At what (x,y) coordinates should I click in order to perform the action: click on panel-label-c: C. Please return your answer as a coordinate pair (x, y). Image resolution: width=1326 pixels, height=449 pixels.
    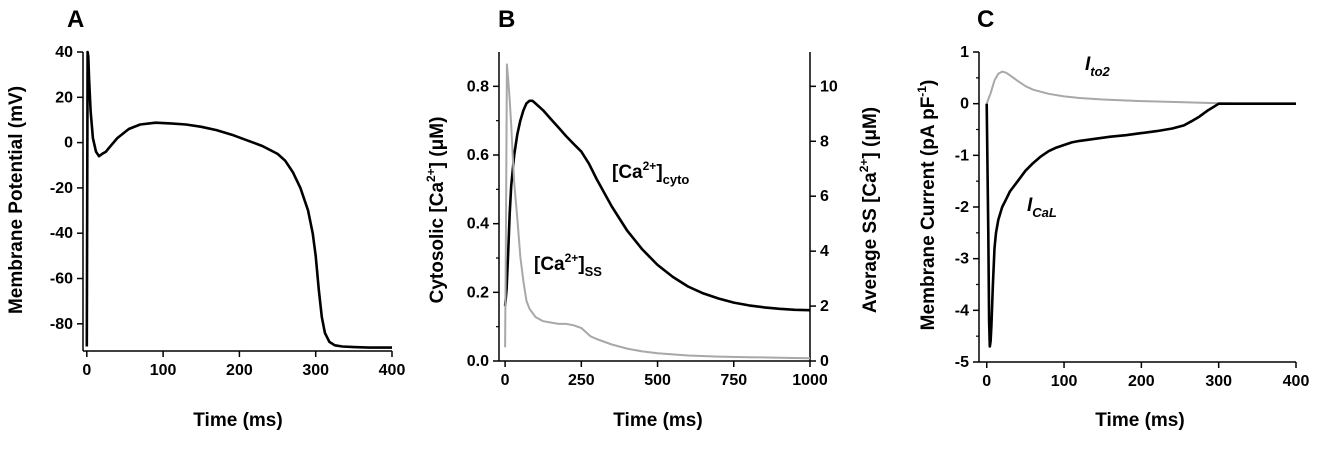
    Looking at the image, I should click on (985, 19).